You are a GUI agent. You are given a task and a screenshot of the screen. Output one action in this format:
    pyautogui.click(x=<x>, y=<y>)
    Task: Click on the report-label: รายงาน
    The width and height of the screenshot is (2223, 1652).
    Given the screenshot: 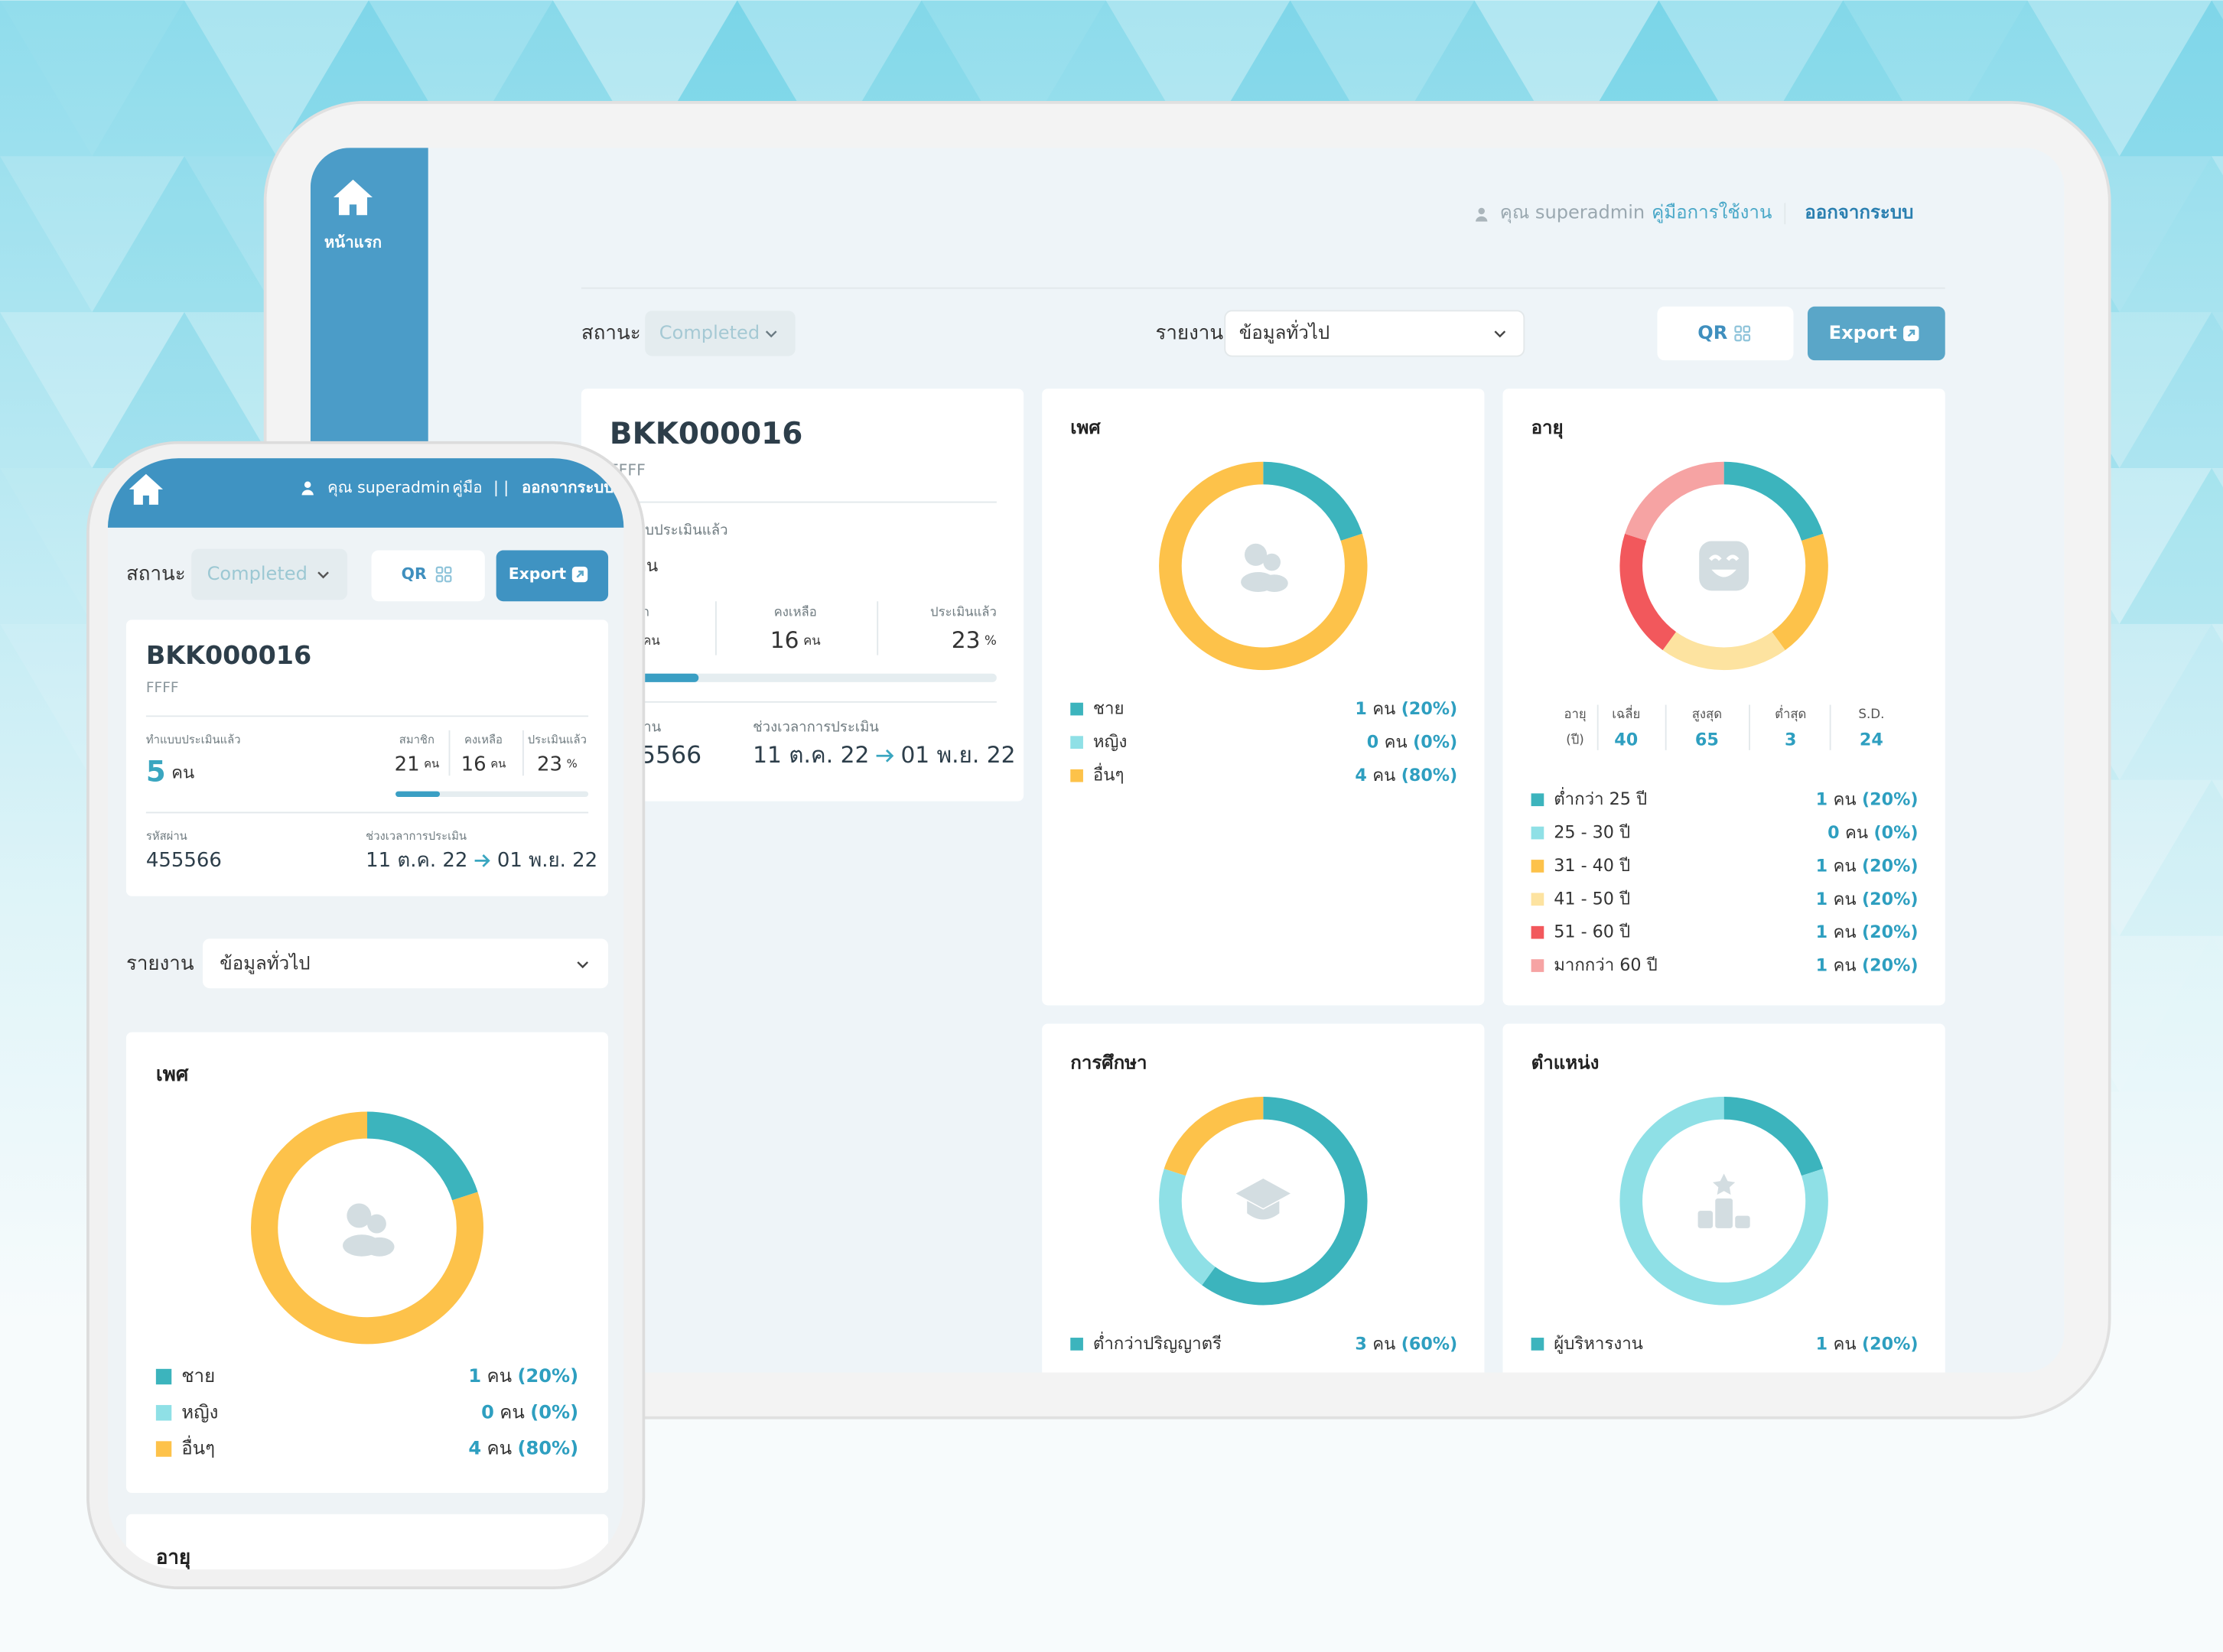 What is the action you would take?
    pyautogui.click(x=1189, y=332)
    